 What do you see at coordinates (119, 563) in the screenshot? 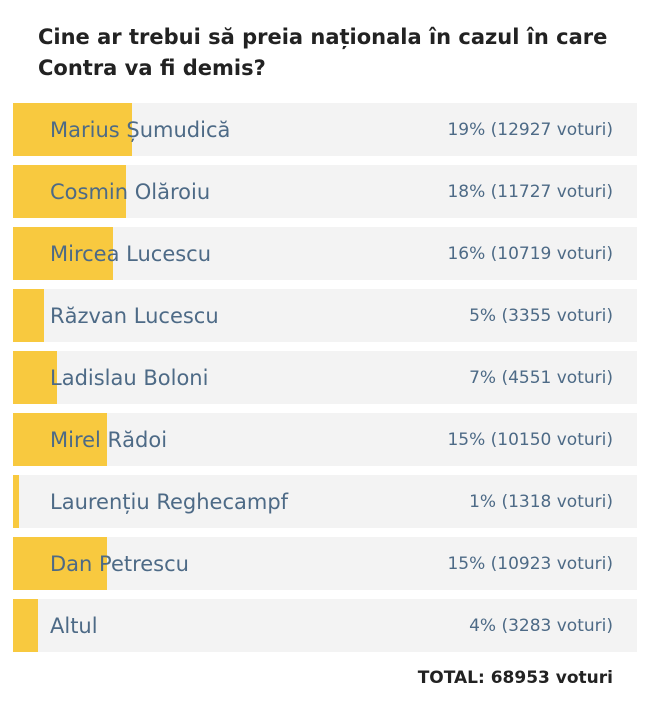
I see `poll-option-label: Dan Petrescu` at bounding box center [119, 563].